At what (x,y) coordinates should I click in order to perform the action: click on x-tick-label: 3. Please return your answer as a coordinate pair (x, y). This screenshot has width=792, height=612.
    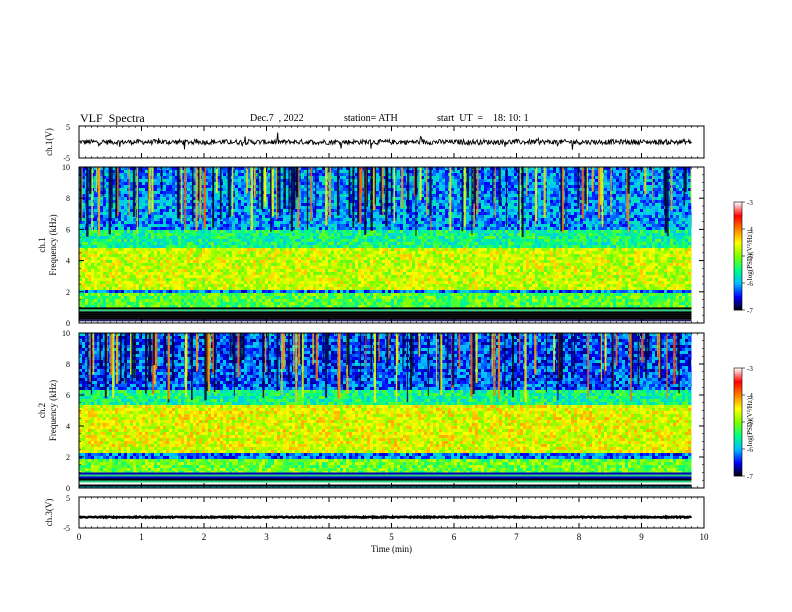
    Looking at the image, I should click on (266, 537).